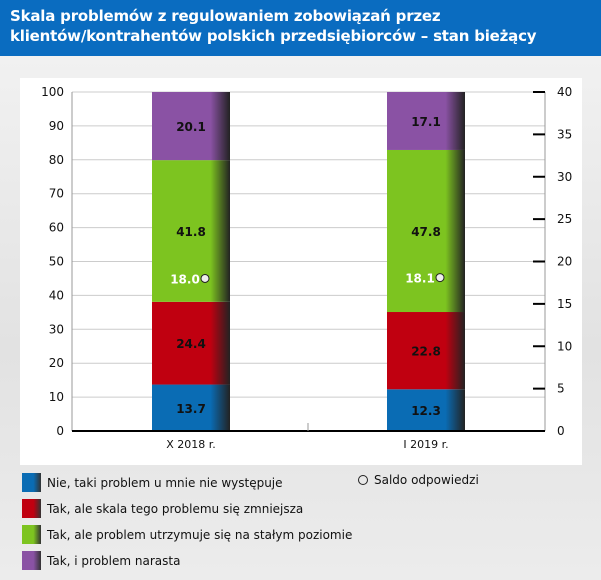 Image resolution: width=601 pixels, height=580 pixels. Describe the element at coordinates (564, 262) in the screenshot. I see `y2-tick-label: 20` at that location.